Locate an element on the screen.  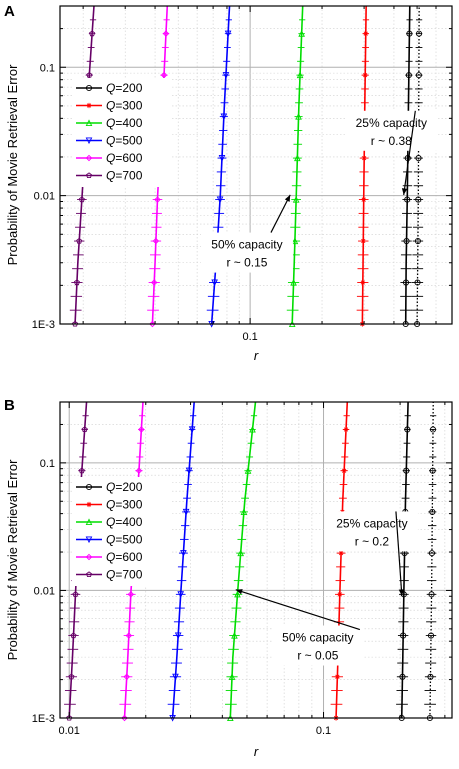
annotation: 50% capacity r ~ 0.05 is located at coordinates (299, 627).